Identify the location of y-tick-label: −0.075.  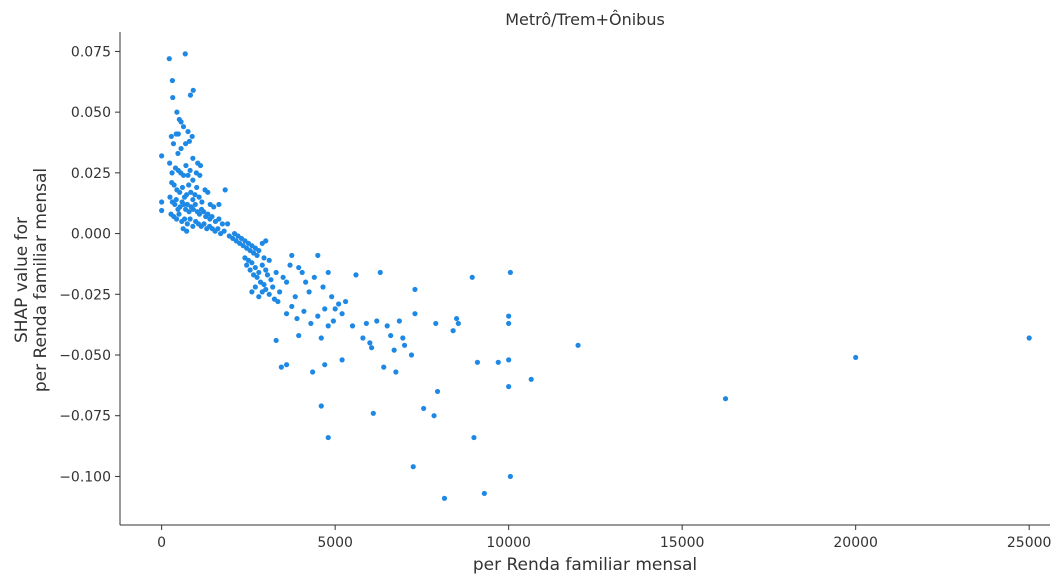
(85, 417).